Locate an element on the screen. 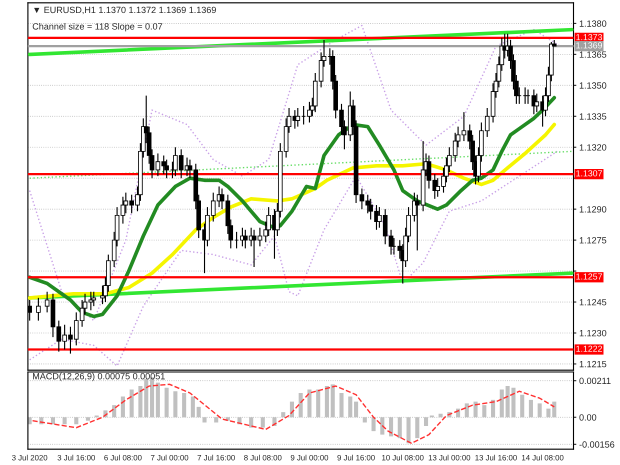 Image resolution: width=620 pixels, height=465 pixels. ref-line-label: 1.1373 is located at coordinates (589, 37).